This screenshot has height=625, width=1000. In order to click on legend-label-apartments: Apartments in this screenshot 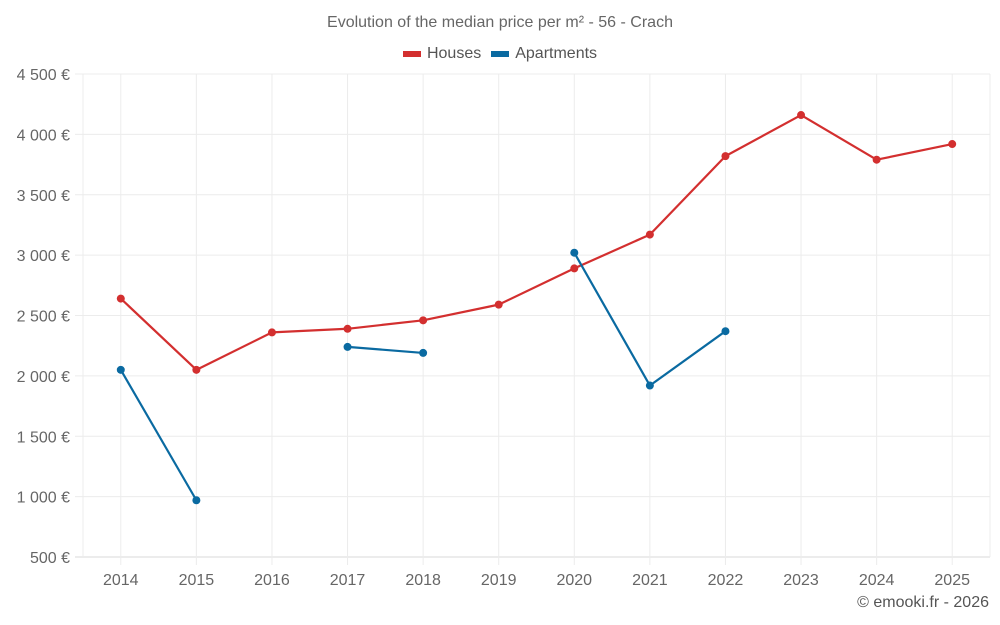, I will do `click(556, 53)`.